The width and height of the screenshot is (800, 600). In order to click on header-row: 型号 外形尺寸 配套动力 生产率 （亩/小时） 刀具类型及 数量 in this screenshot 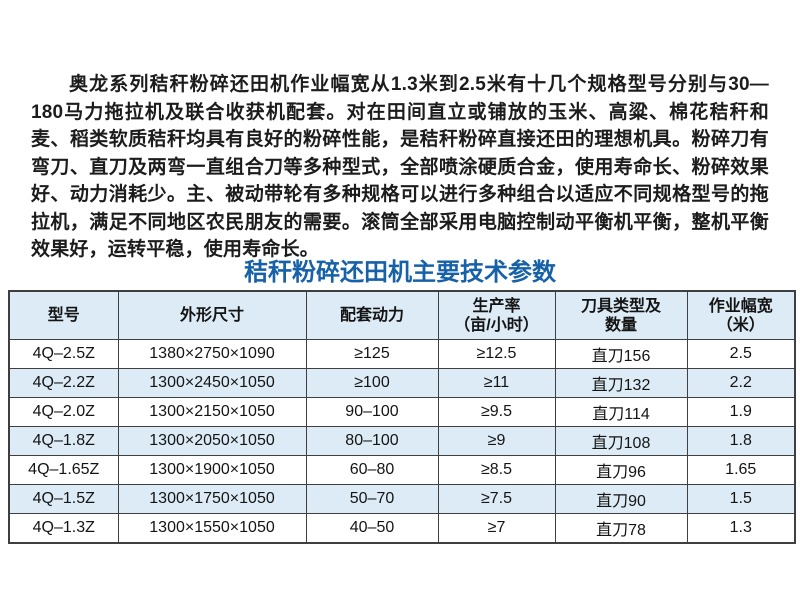, I will do `click(402, 315)`.